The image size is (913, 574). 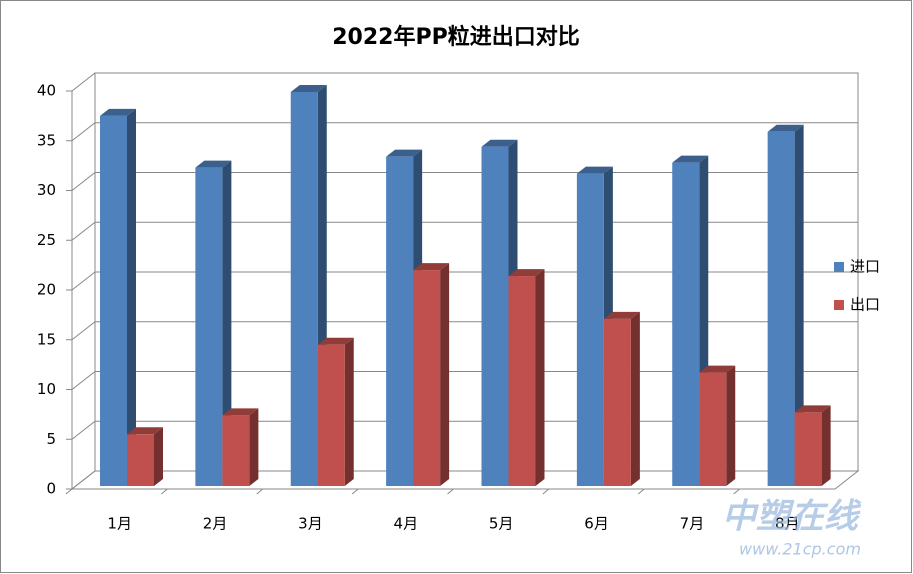 I want to click on y-tick-label: 0, so click(x=51, y=489).